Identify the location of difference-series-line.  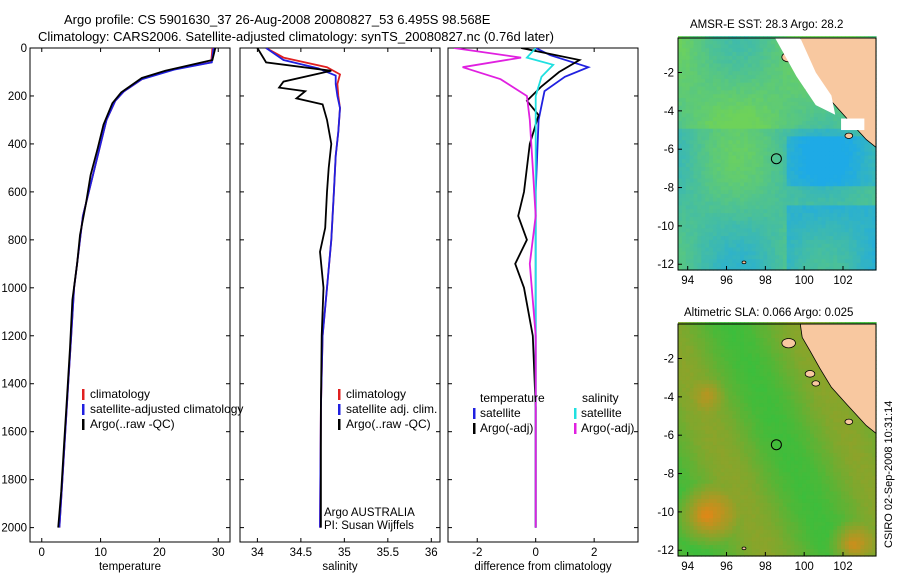
(562, 288).